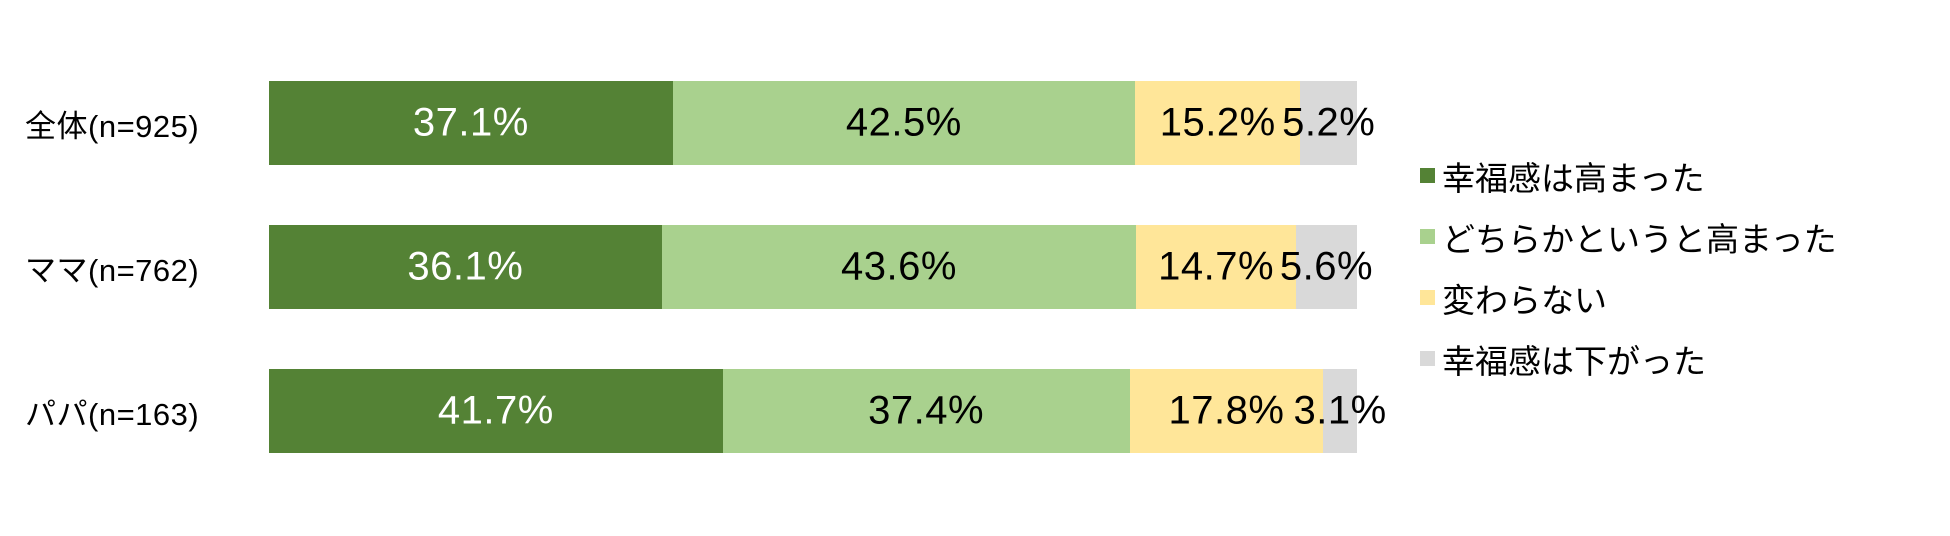  I want to click on segment-value-label: 5.6%, so click(1326, 266).